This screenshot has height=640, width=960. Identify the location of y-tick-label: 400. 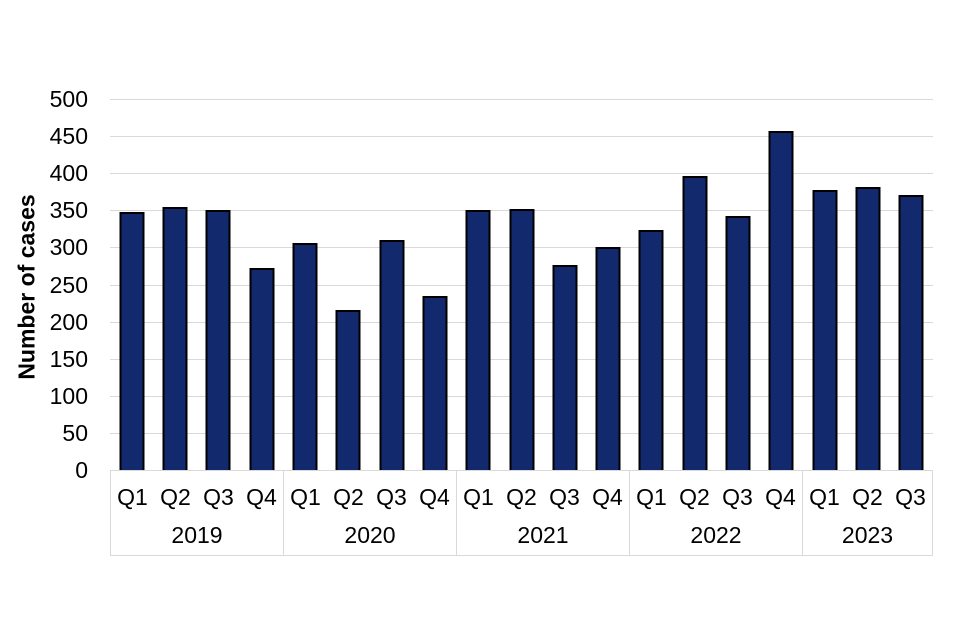
(68, 173).